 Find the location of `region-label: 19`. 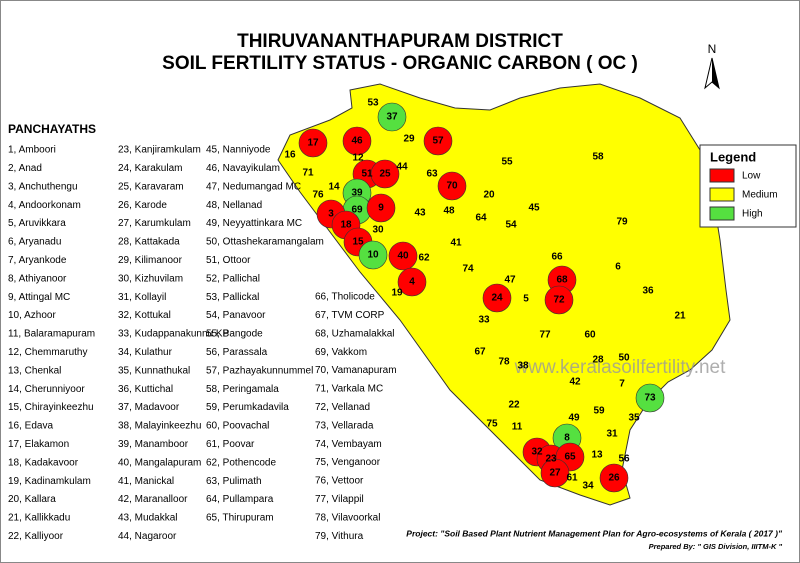

region-label: 19 is located at coordinates (397, 293).